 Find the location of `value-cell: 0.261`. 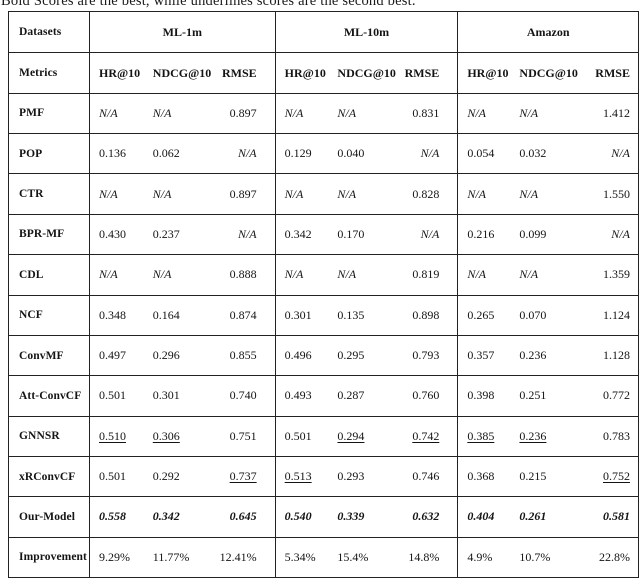

value-cell: 0.261 is located at coordinates (533, 516).